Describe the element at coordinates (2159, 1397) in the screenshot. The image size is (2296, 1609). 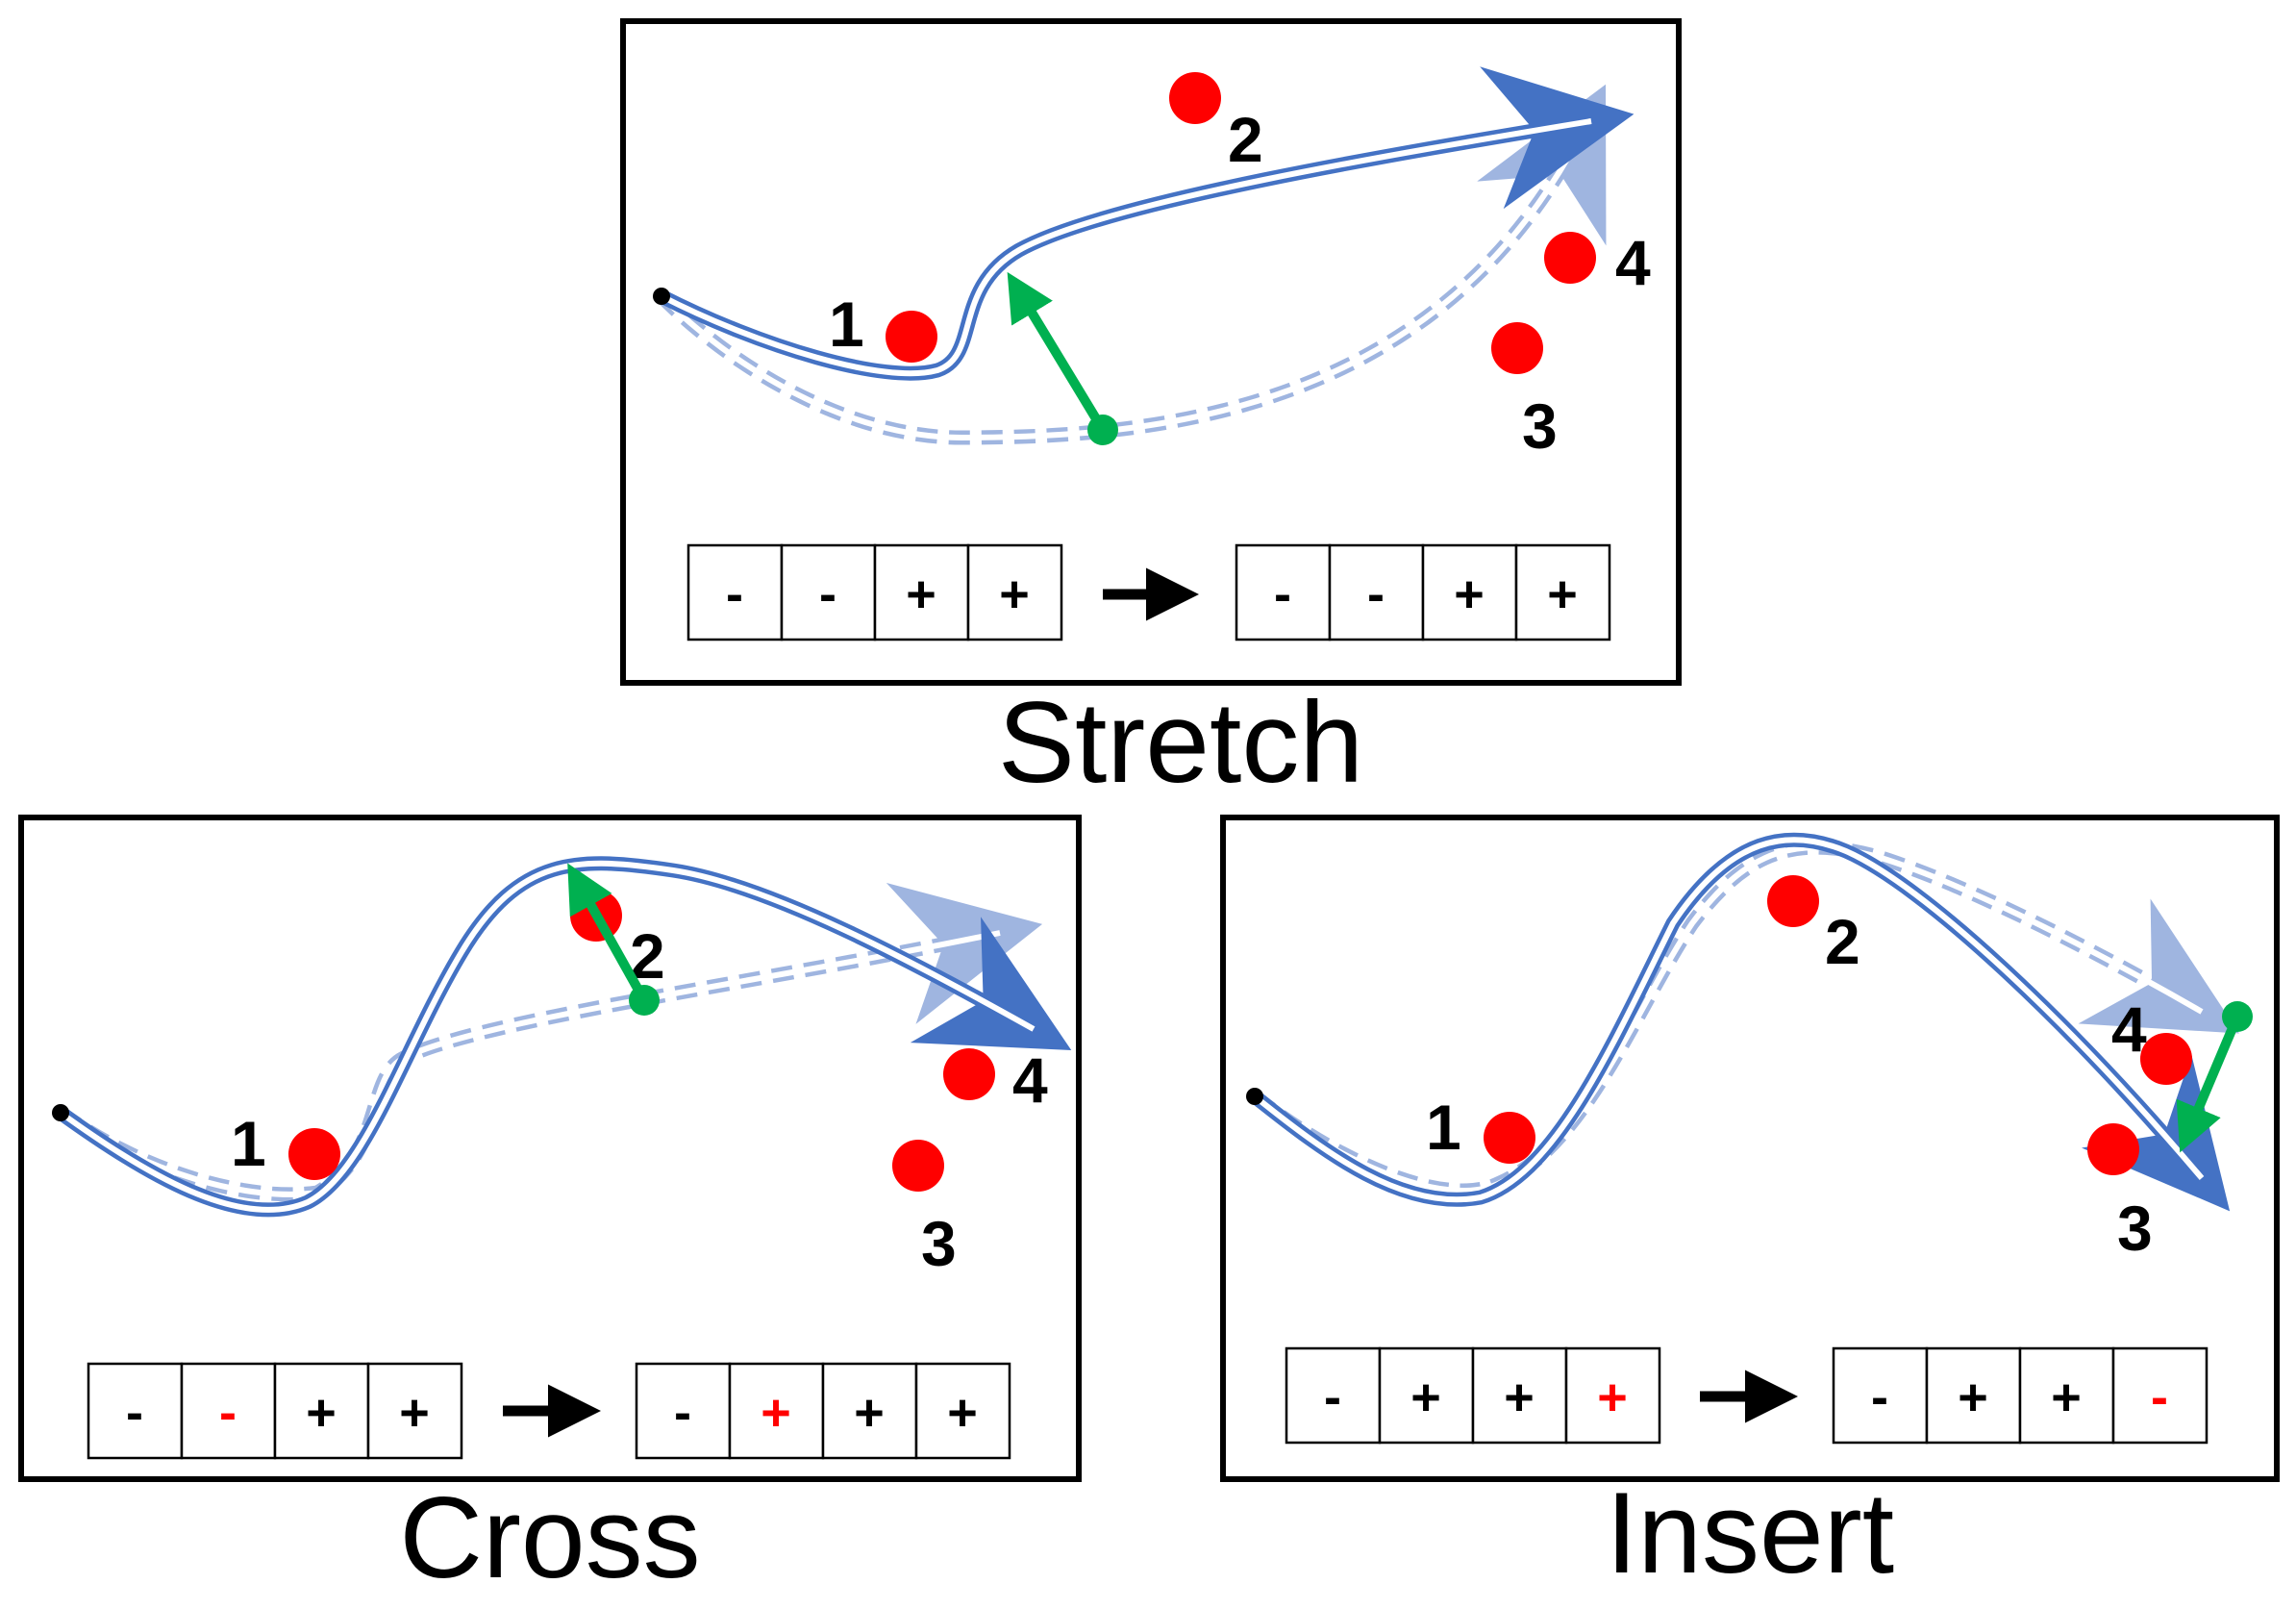
I see `sign-after-4: -` at that location.